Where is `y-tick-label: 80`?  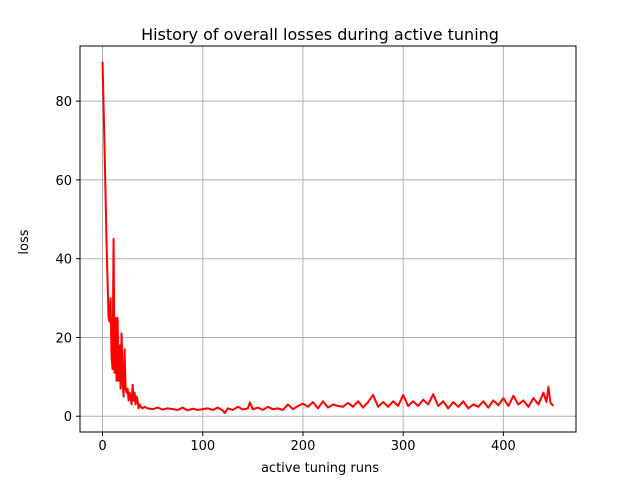 y-tick-label: 80 is located at coordinates (63, 102).